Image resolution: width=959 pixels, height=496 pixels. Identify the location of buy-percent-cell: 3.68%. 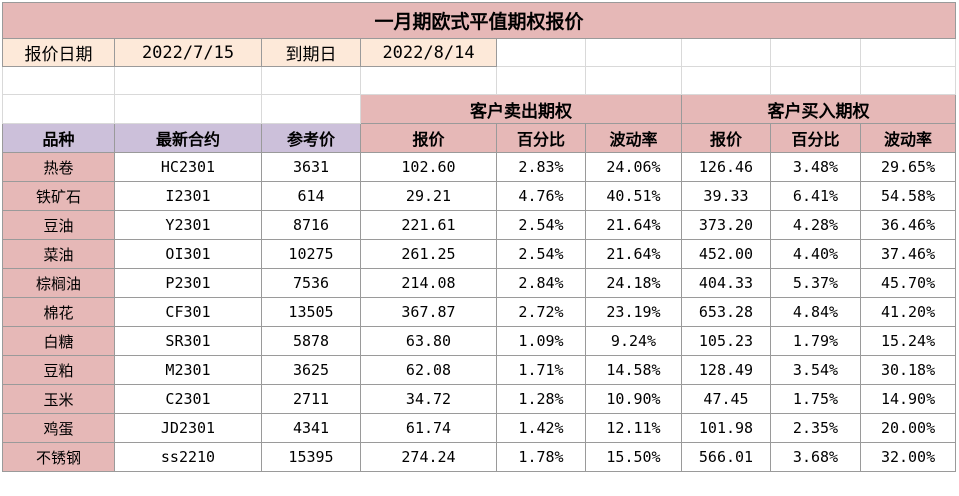
(815, 457).